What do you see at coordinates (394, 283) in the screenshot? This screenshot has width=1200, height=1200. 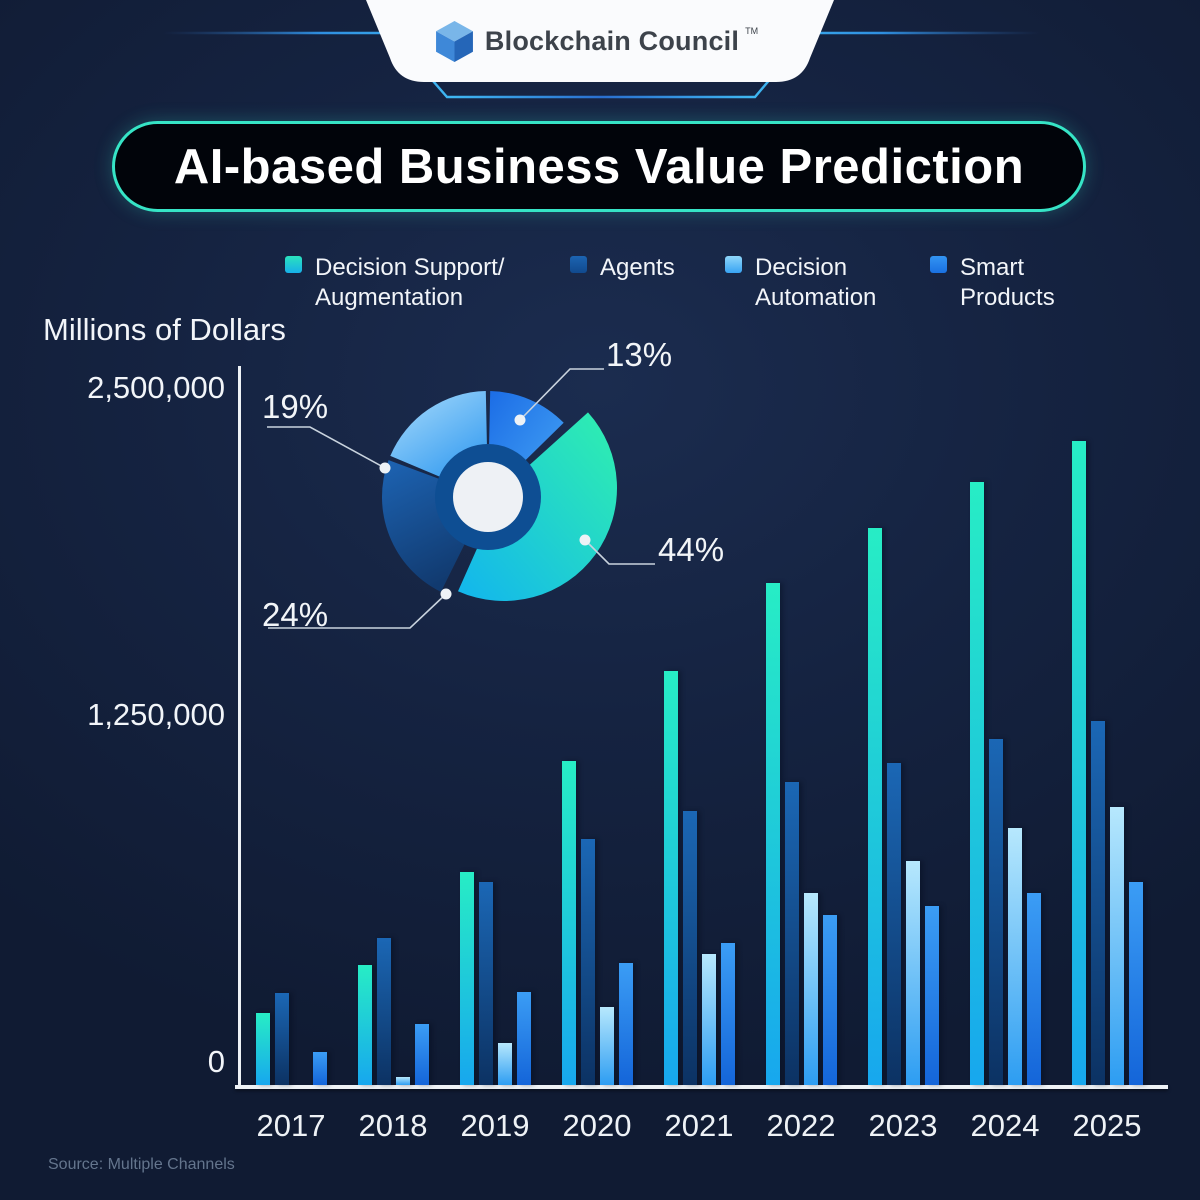 I see `legend-item-decision-support: Decision Support/Augmentation` at bounding box center [394, 283].